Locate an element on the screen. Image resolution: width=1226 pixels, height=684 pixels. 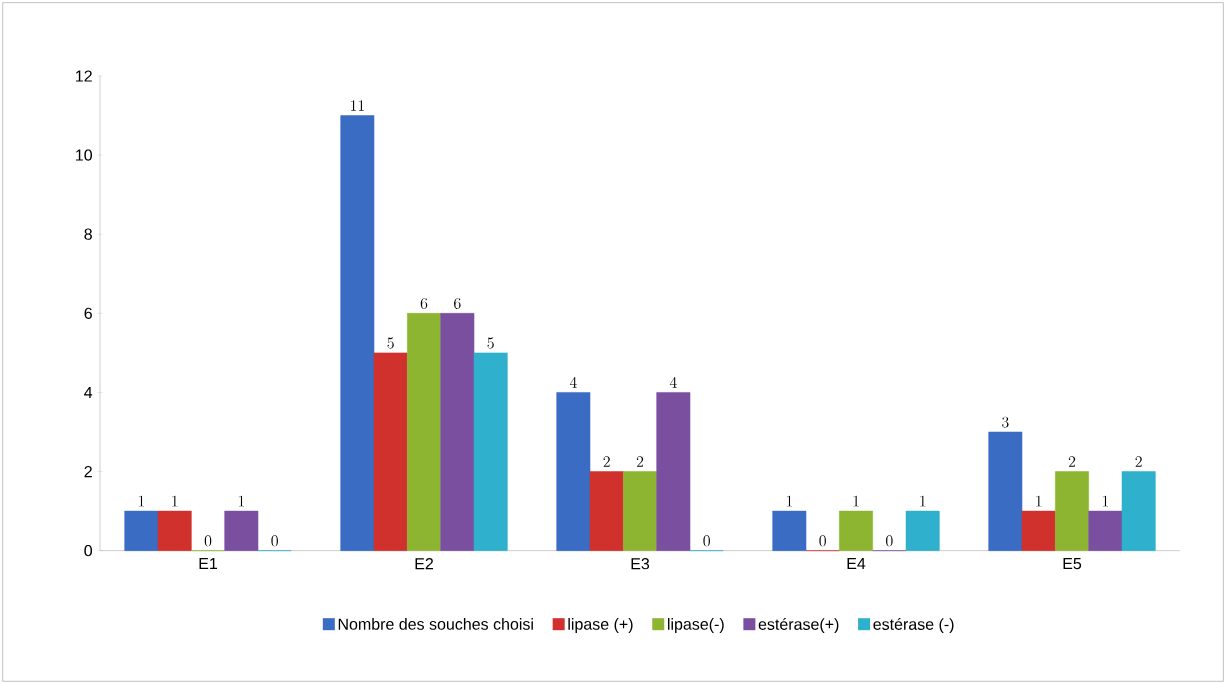
x-tick-label: E2 is located at coordinates (424, 564).